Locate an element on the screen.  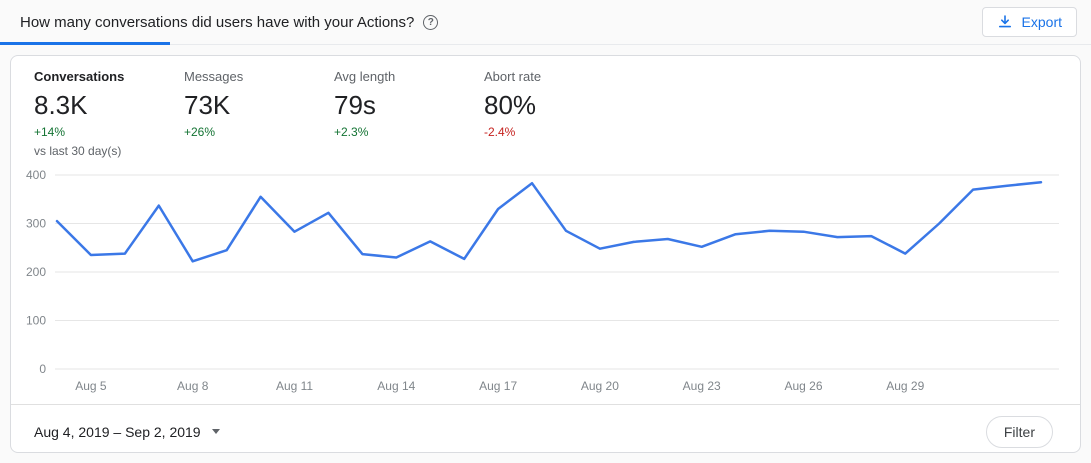
metric-tab-avg-length: Avg length 79s +2.3% is located at coordinates (409, 115).